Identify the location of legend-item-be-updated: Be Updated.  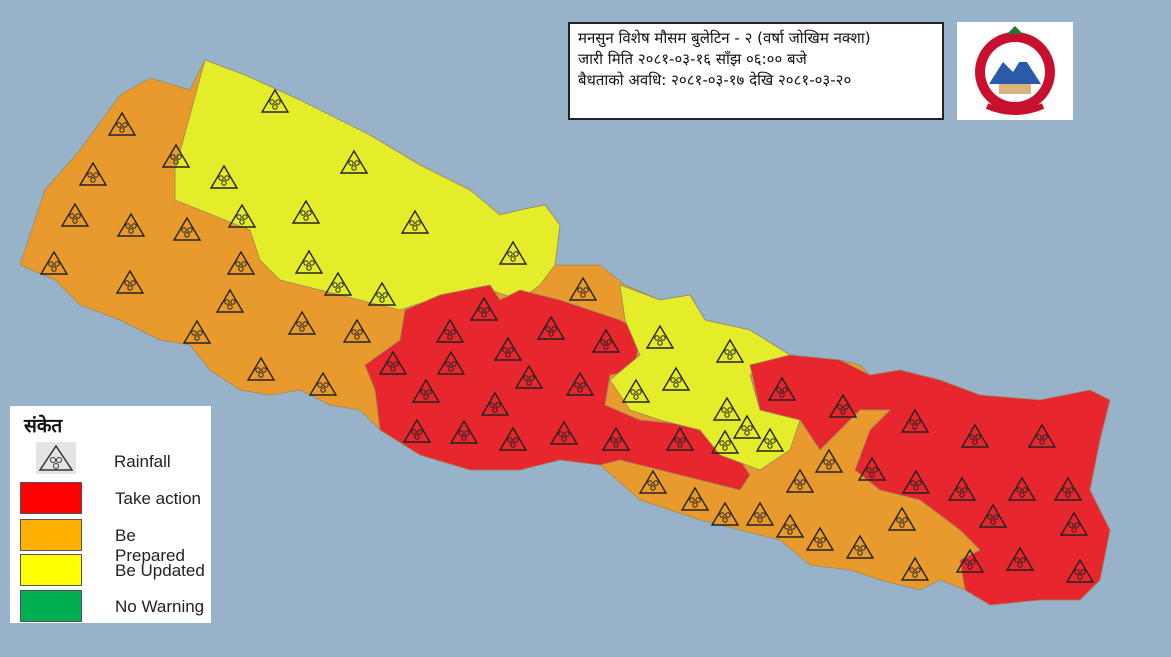
(115, 572).